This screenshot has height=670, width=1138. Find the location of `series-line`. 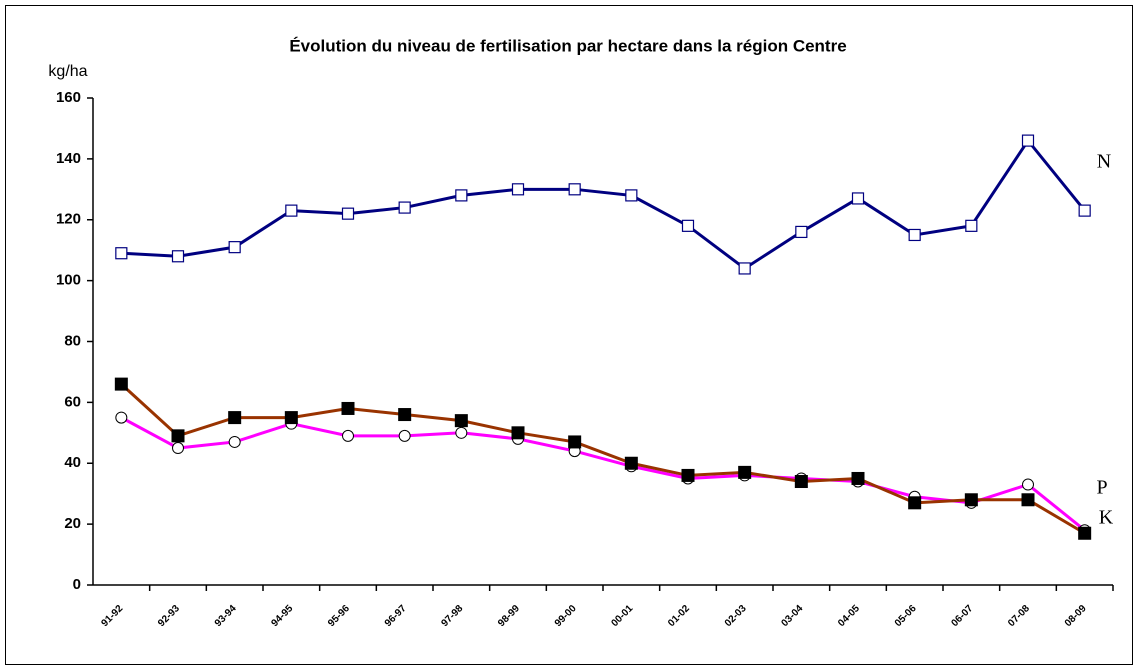

series-line is located at coordinates (603, 474).